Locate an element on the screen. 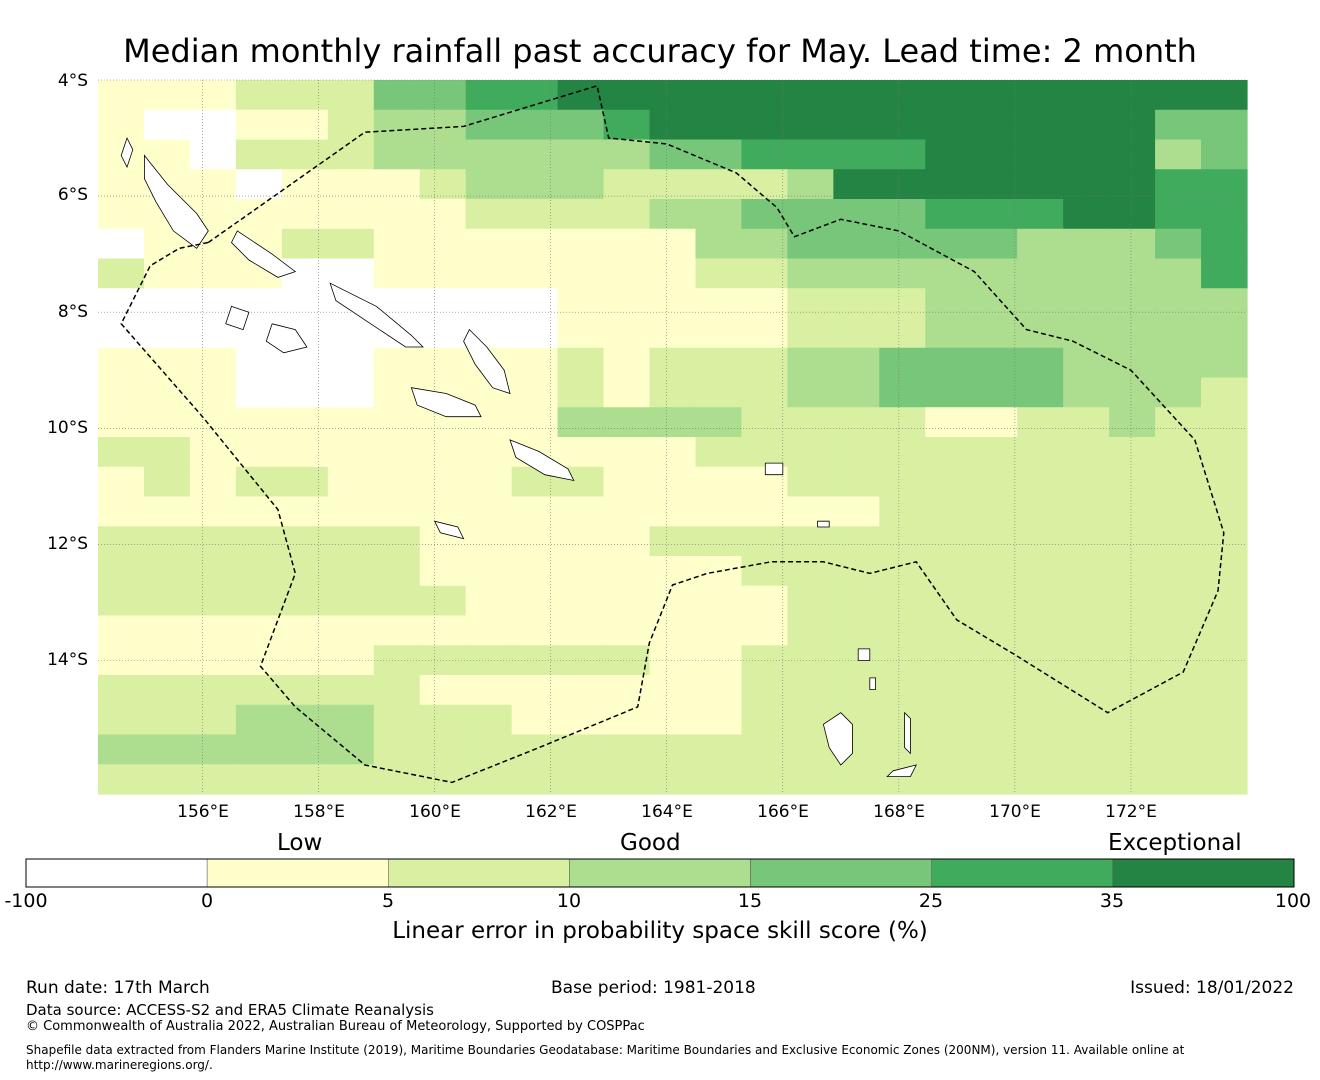  colorbar-tick: 25 is located at coordinates (931, 901).